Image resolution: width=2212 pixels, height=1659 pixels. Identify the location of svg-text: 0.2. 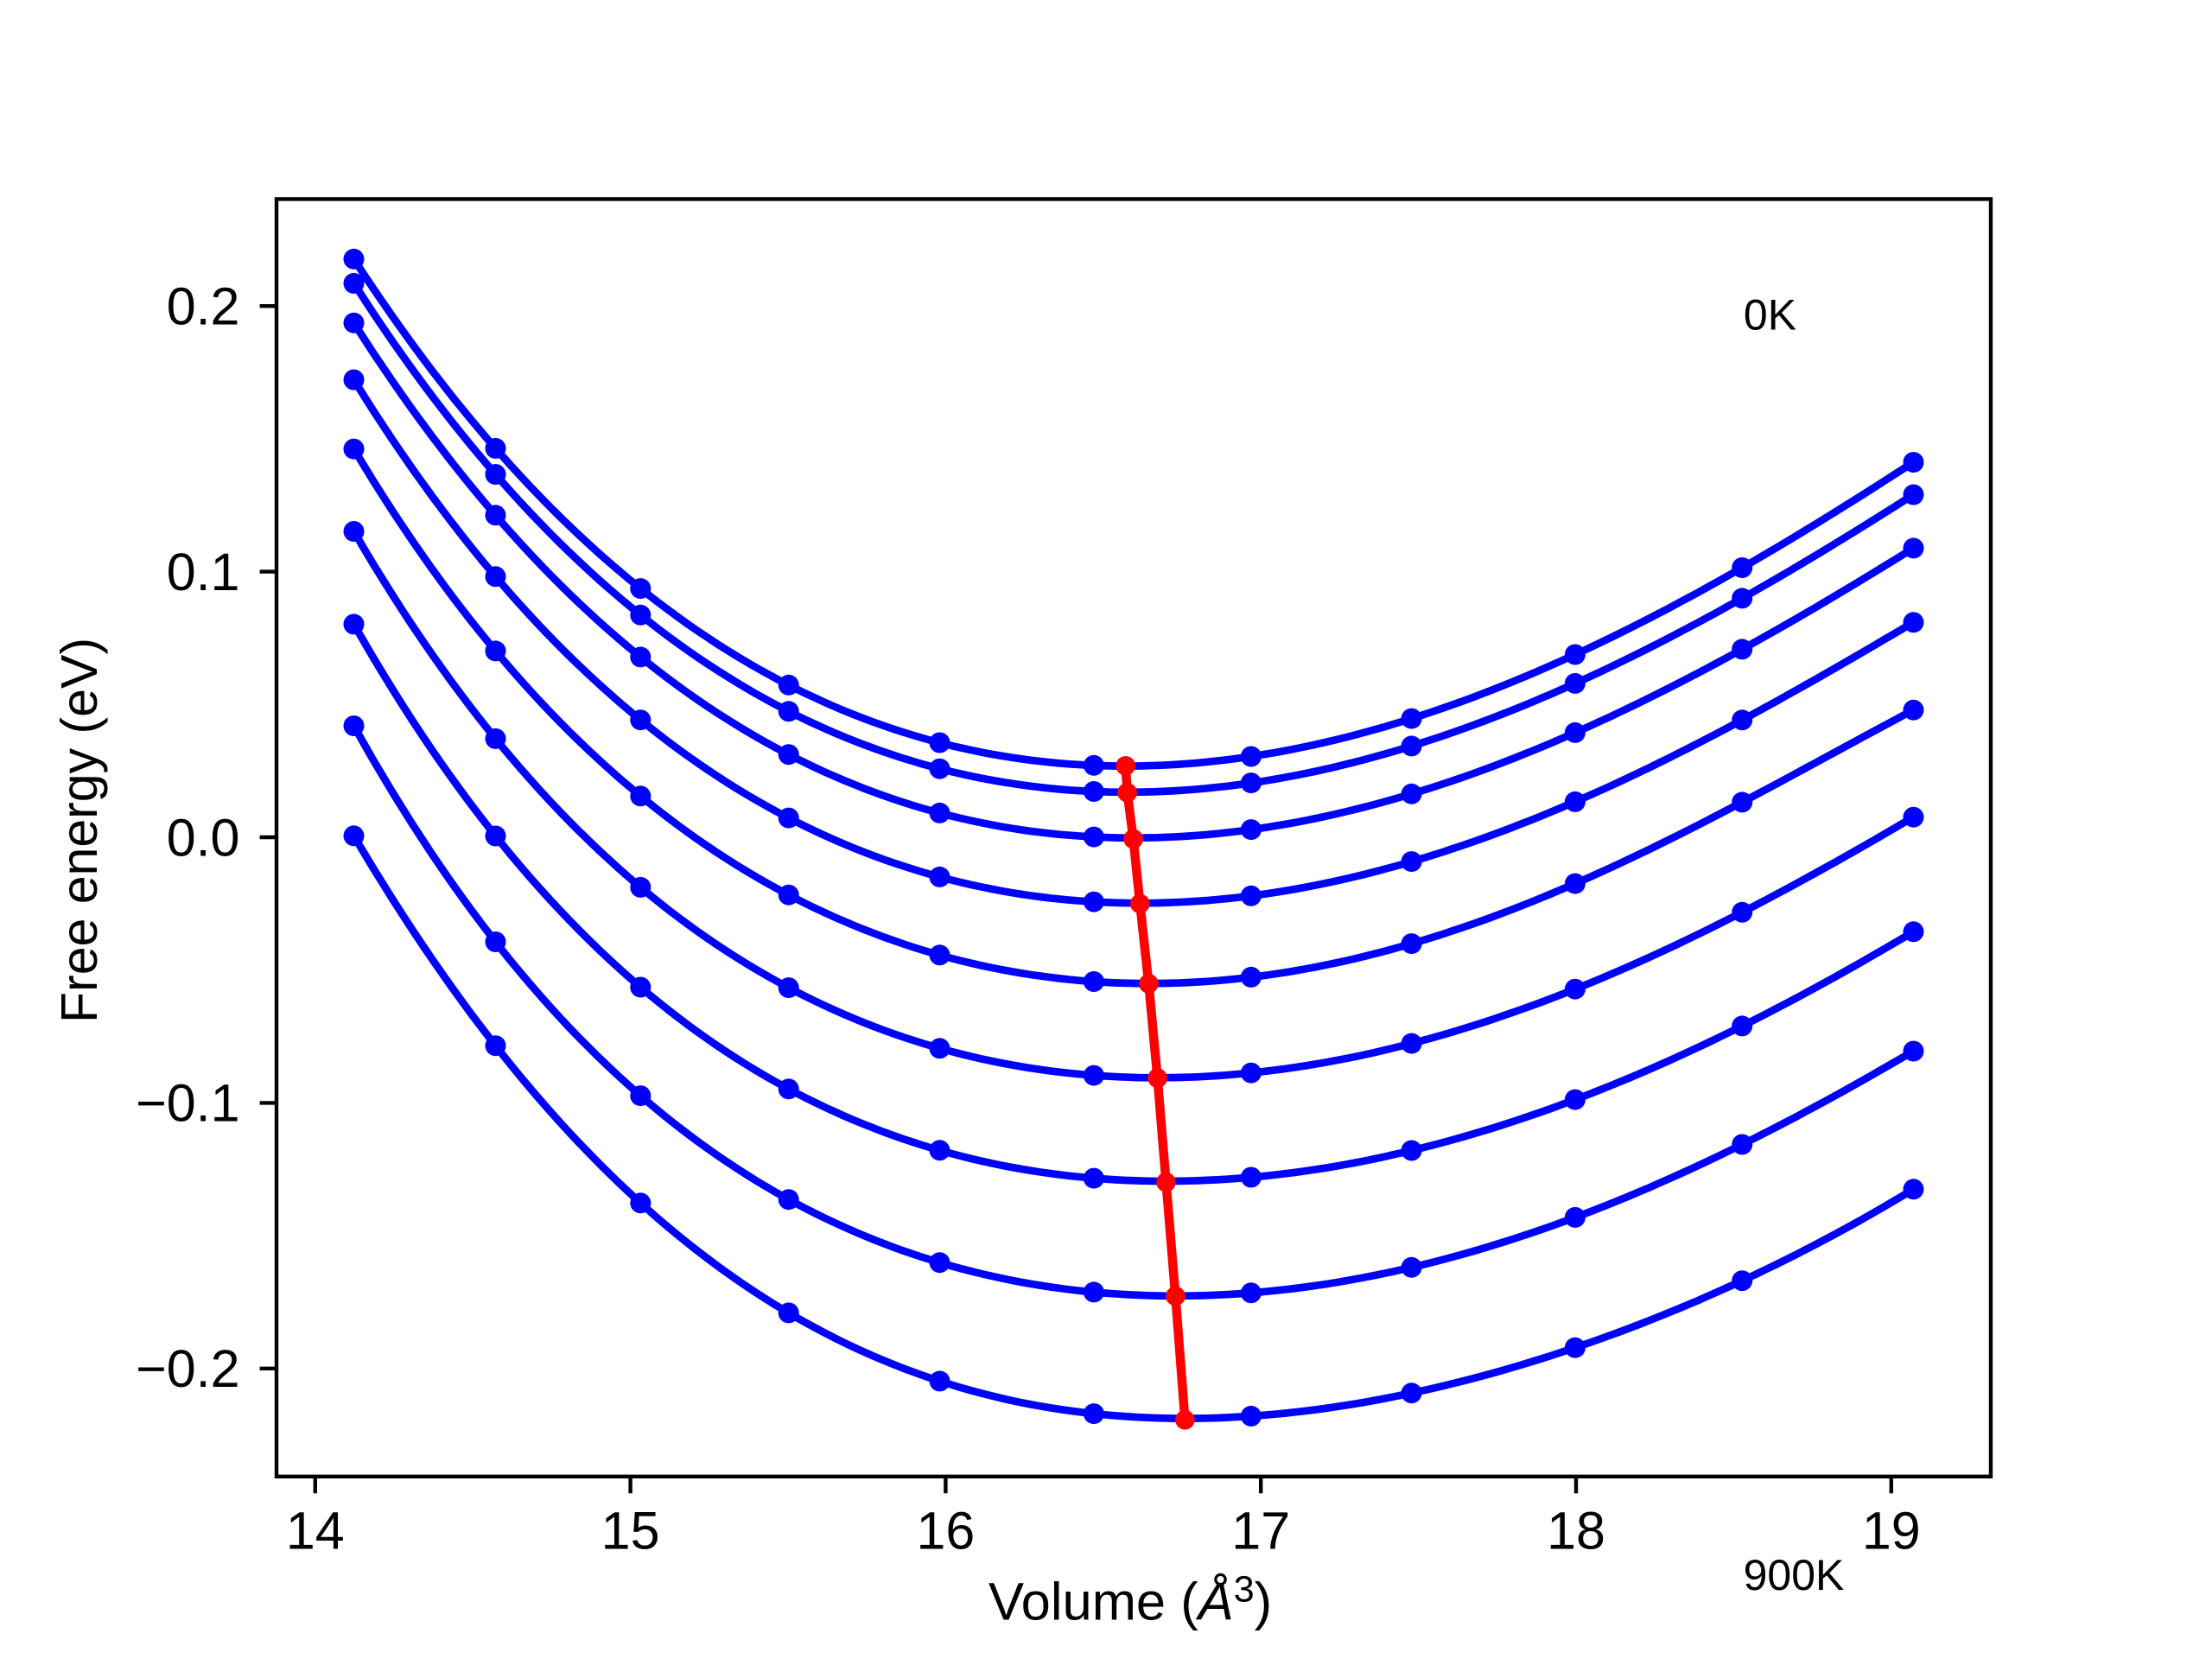
(203, 306).